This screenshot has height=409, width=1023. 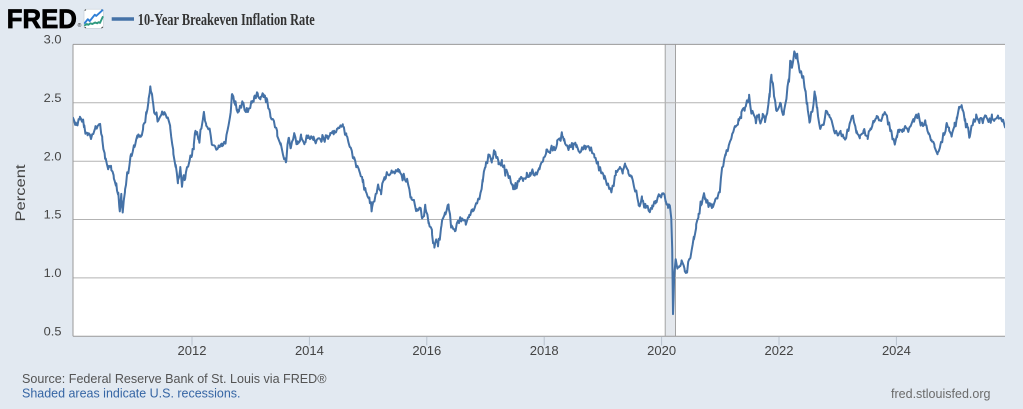 What do you see at coordinates (53, 98) in the screenshot?
I see `svg-text: 2.5` at bounding box center [53, 98].